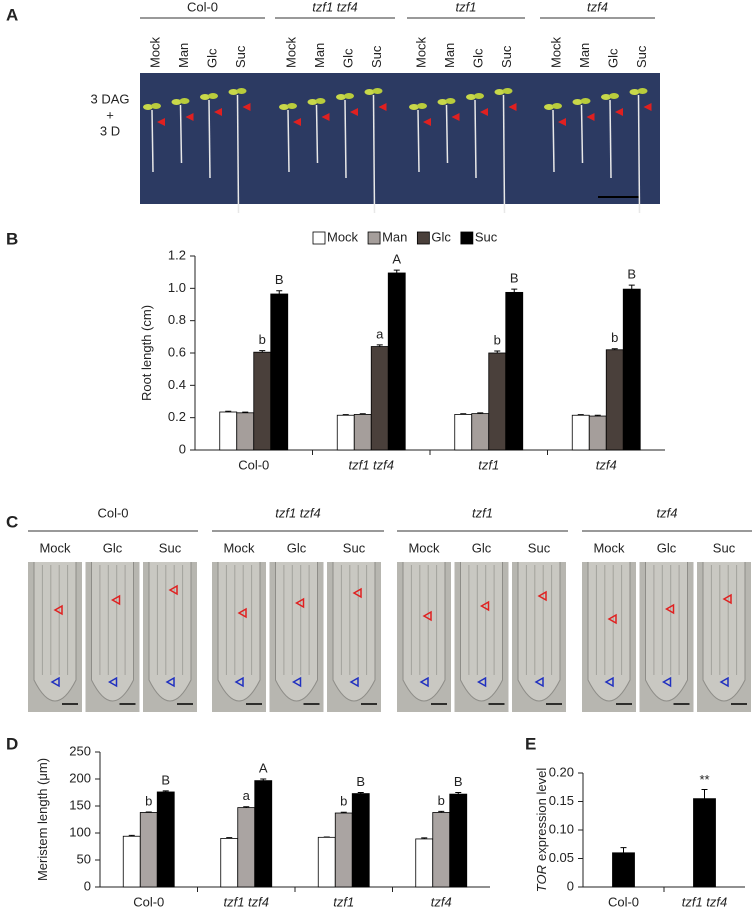 The height and width of the screenshot is (911, 756). Describe the element at coordinates (80, 750) in the screenshot. I see `y-tick-label: 250` at that location.